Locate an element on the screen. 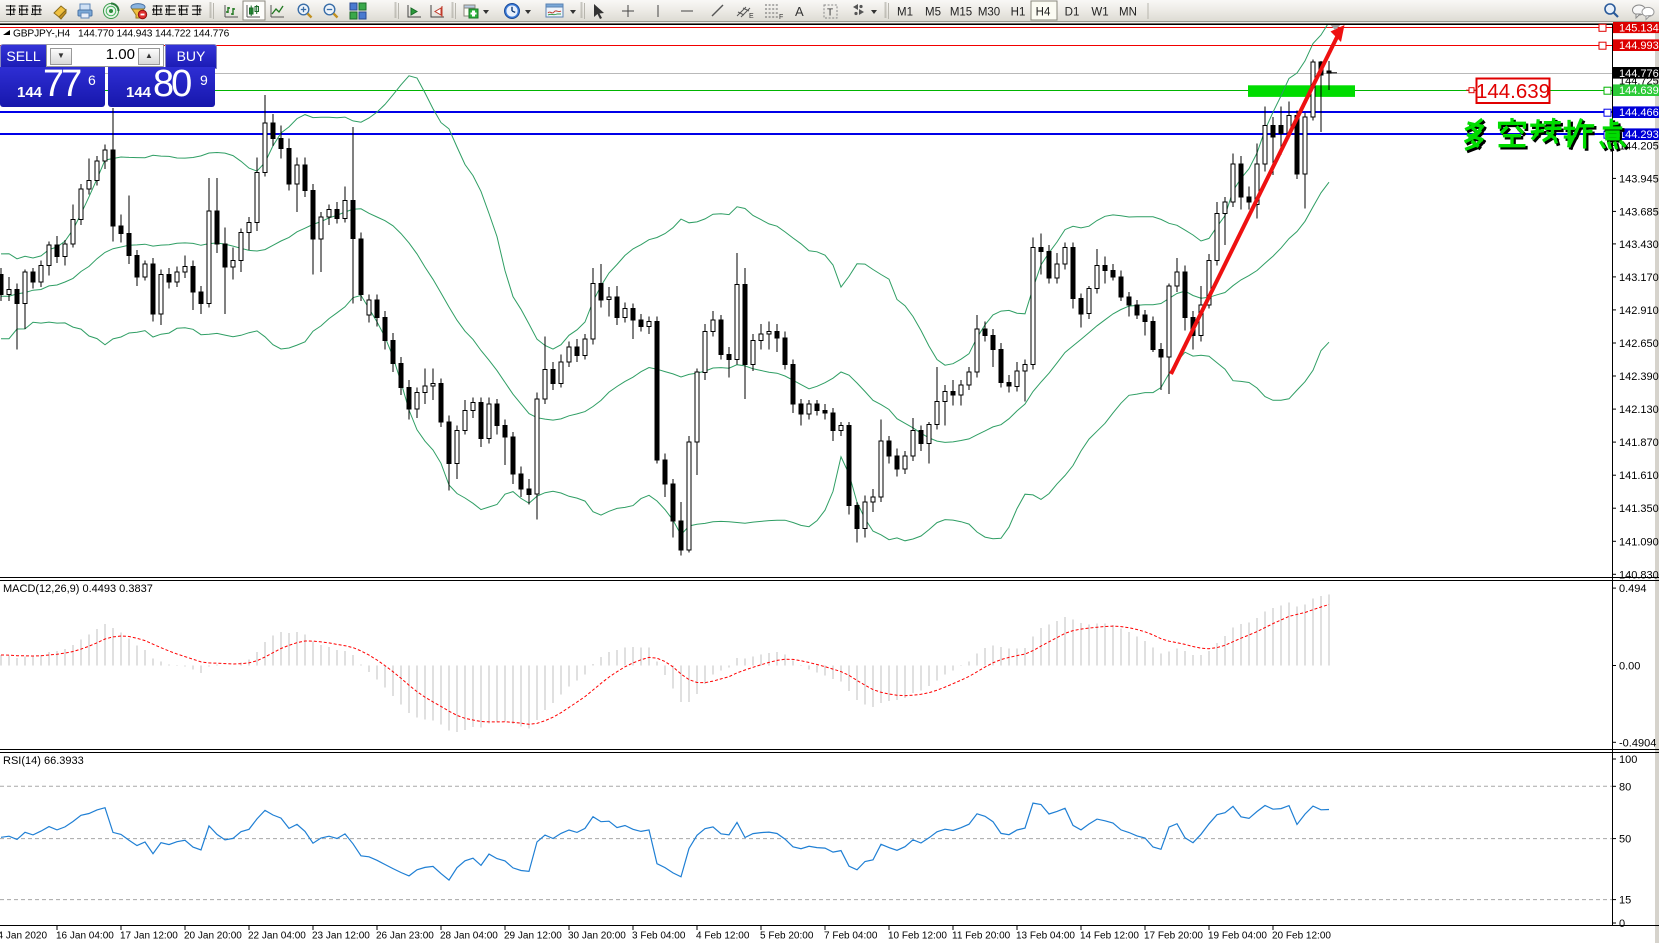 The width and height of the screenshot is (1659, 943). svg-text: 144.776 is located at coordinates (1639, 74).